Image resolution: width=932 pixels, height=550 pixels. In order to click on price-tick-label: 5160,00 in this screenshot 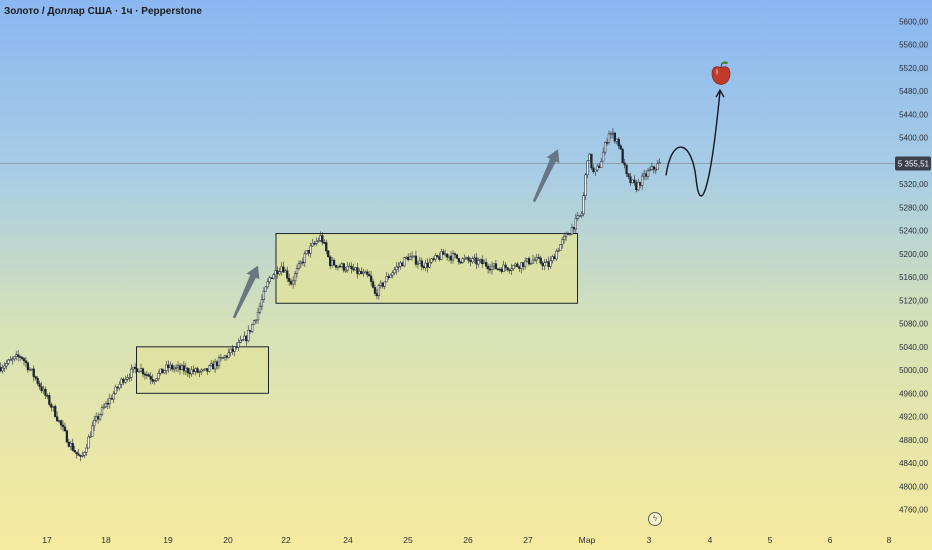, I will do `click(913, 277)`.